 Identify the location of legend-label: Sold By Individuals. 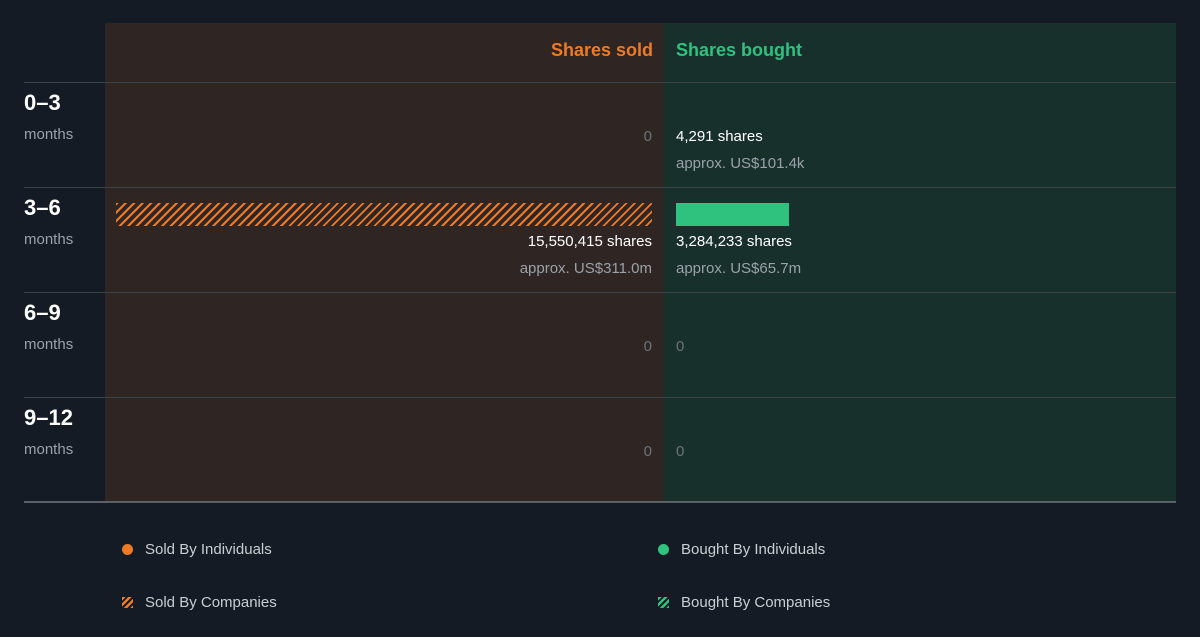
(208, 549).